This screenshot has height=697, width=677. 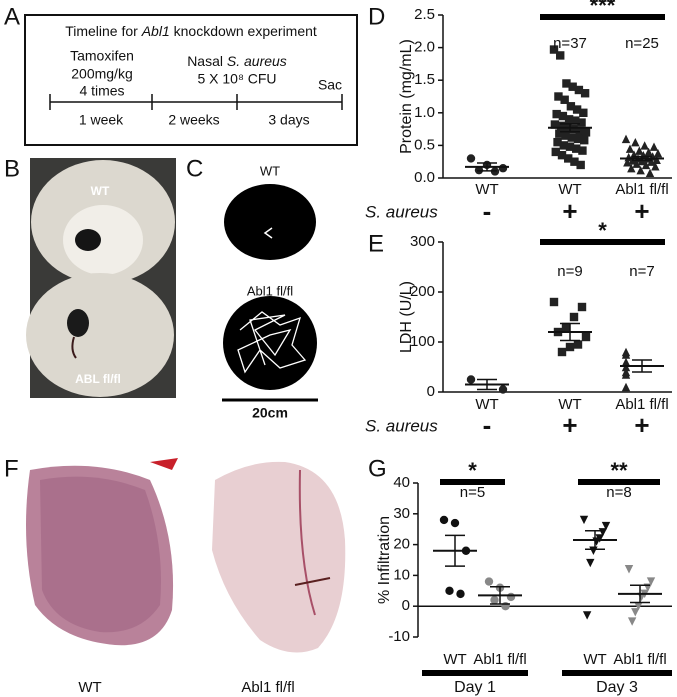 What do you see at coordinates (401, 574) in the screenshot?
I see `y-tick-label: 10` at bounding box center [401, 574].